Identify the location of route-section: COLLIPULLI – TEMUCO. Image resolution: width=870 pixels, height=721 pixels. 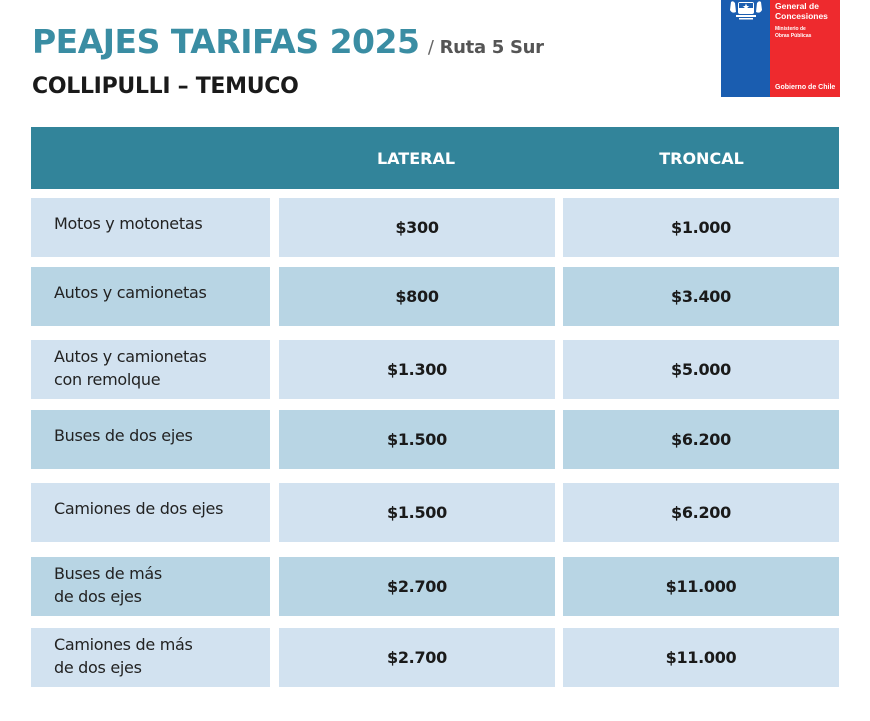
(165, 86).